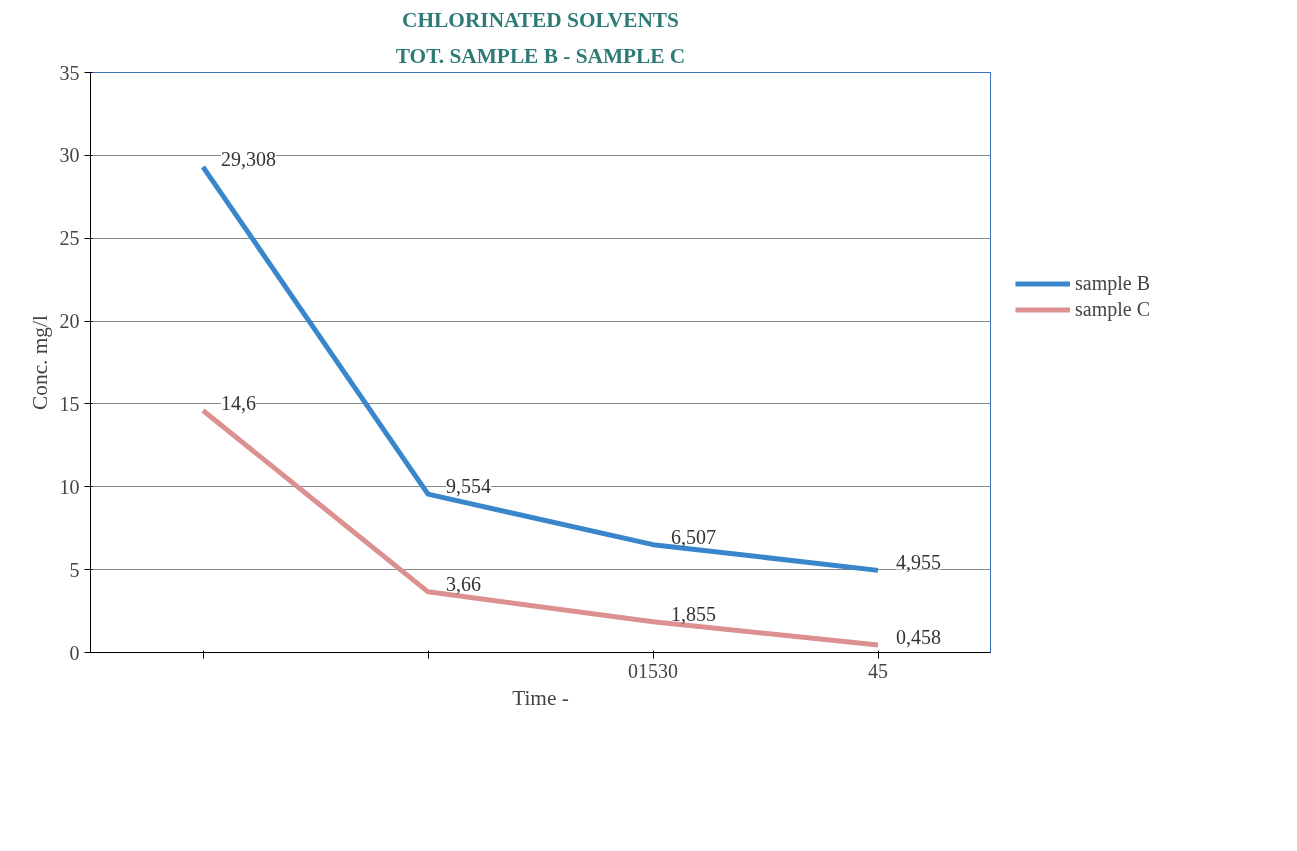  What do you see at coordinates (463, 583) in the screenshot?
I see `data-label: 3,66` at bounding box center [463, 583].